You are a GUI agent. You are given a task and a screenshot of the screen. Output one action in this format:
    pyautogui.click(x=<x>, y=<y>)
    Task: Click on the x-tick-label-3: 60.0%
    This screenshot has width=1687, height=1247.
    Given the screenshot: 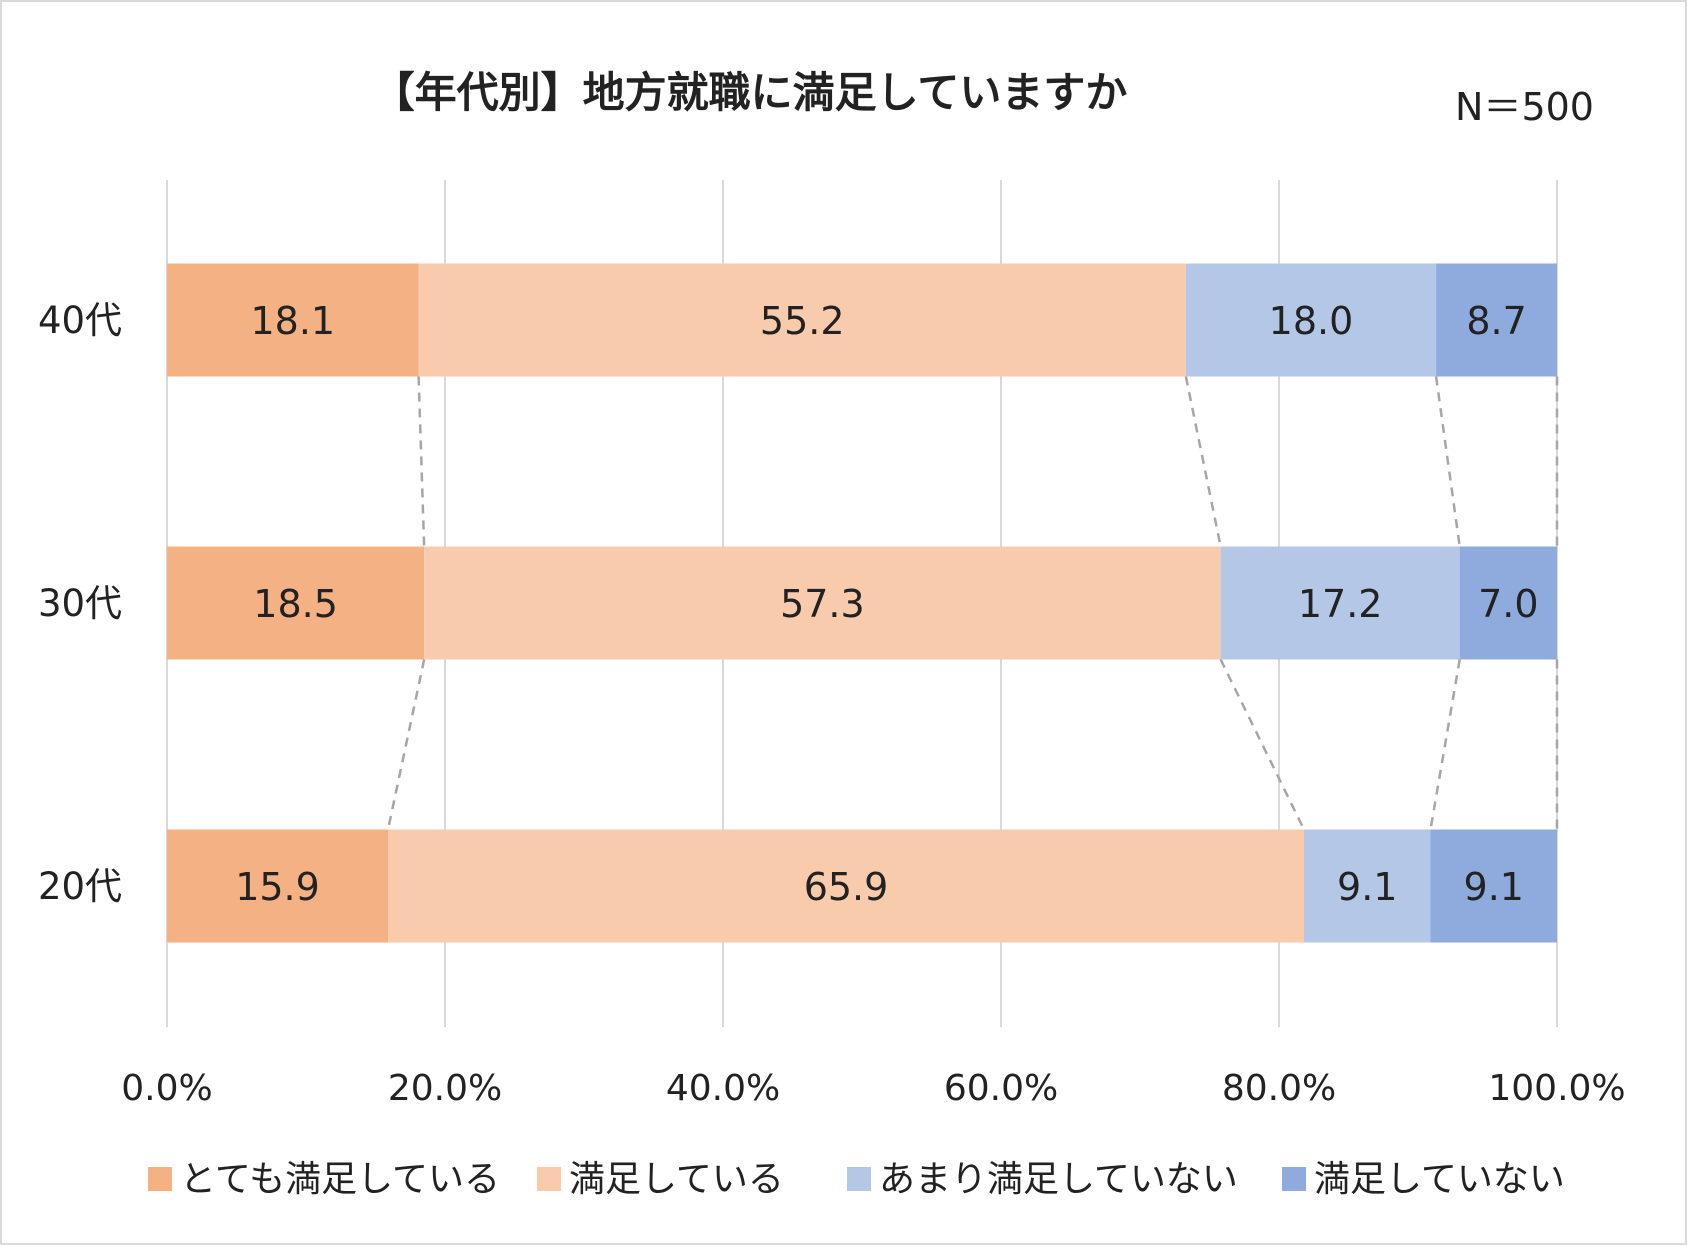 What is the action you would take?
    pyautogui.click(x=1001, y=1088)
    